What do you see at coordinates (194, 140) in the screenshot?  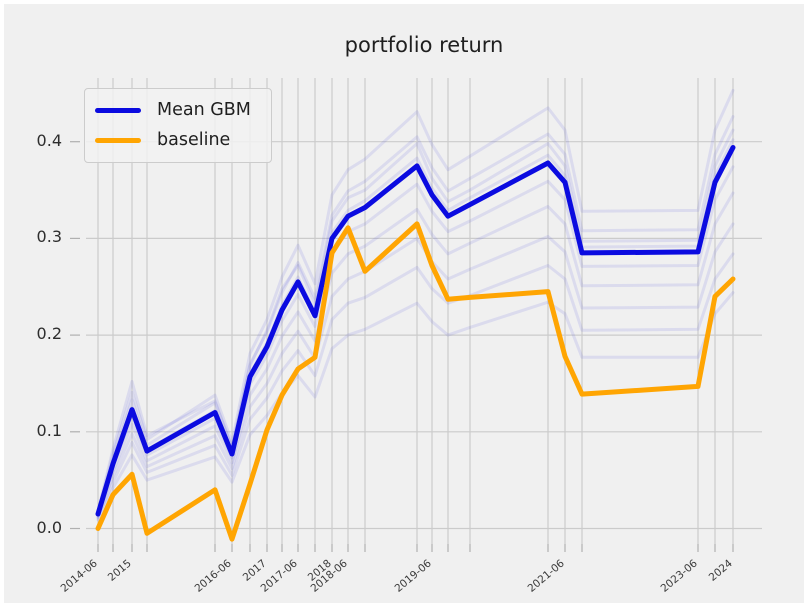 I see `legend-label-baseline: baseline` at bounding box center [194, 140].